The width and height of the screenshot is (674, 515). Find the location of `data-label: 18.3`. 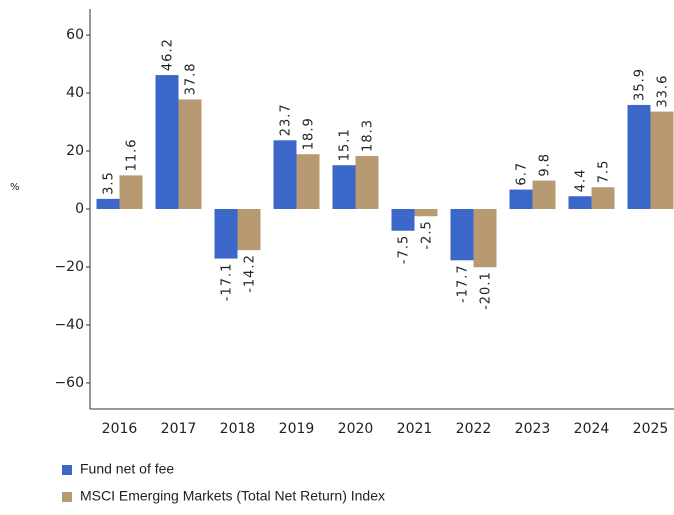

data-label: 18.3 is located at coordinates (368, 135).